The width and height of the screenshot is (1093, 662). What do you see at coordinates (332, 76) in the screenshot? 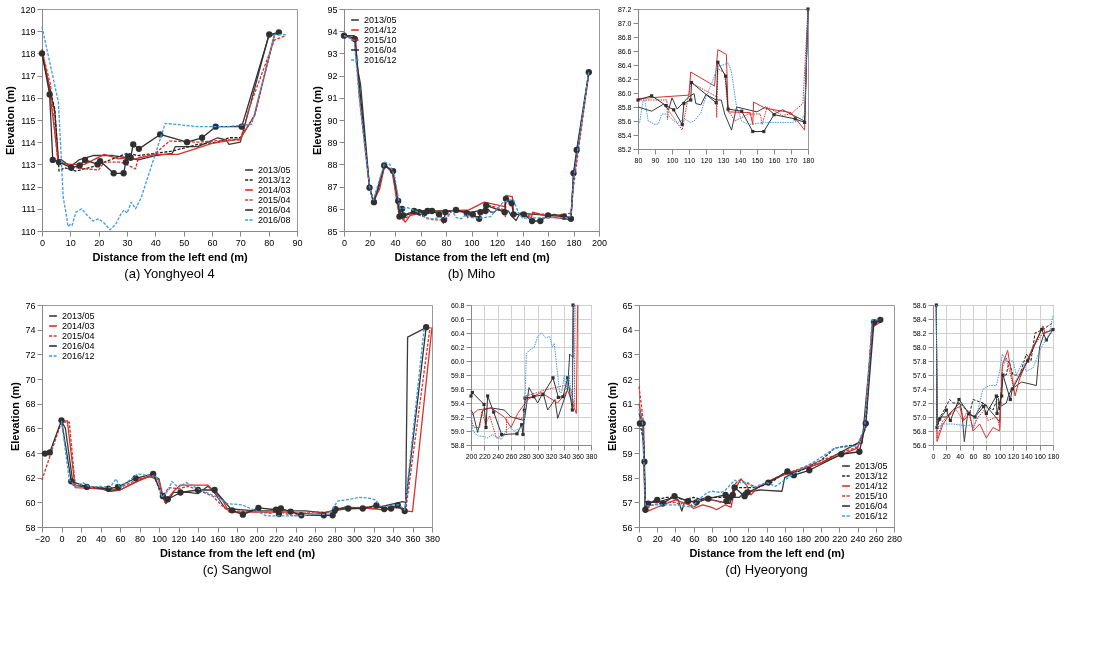
I see `y-tick-label: 92` at bounding box center [332, 76].